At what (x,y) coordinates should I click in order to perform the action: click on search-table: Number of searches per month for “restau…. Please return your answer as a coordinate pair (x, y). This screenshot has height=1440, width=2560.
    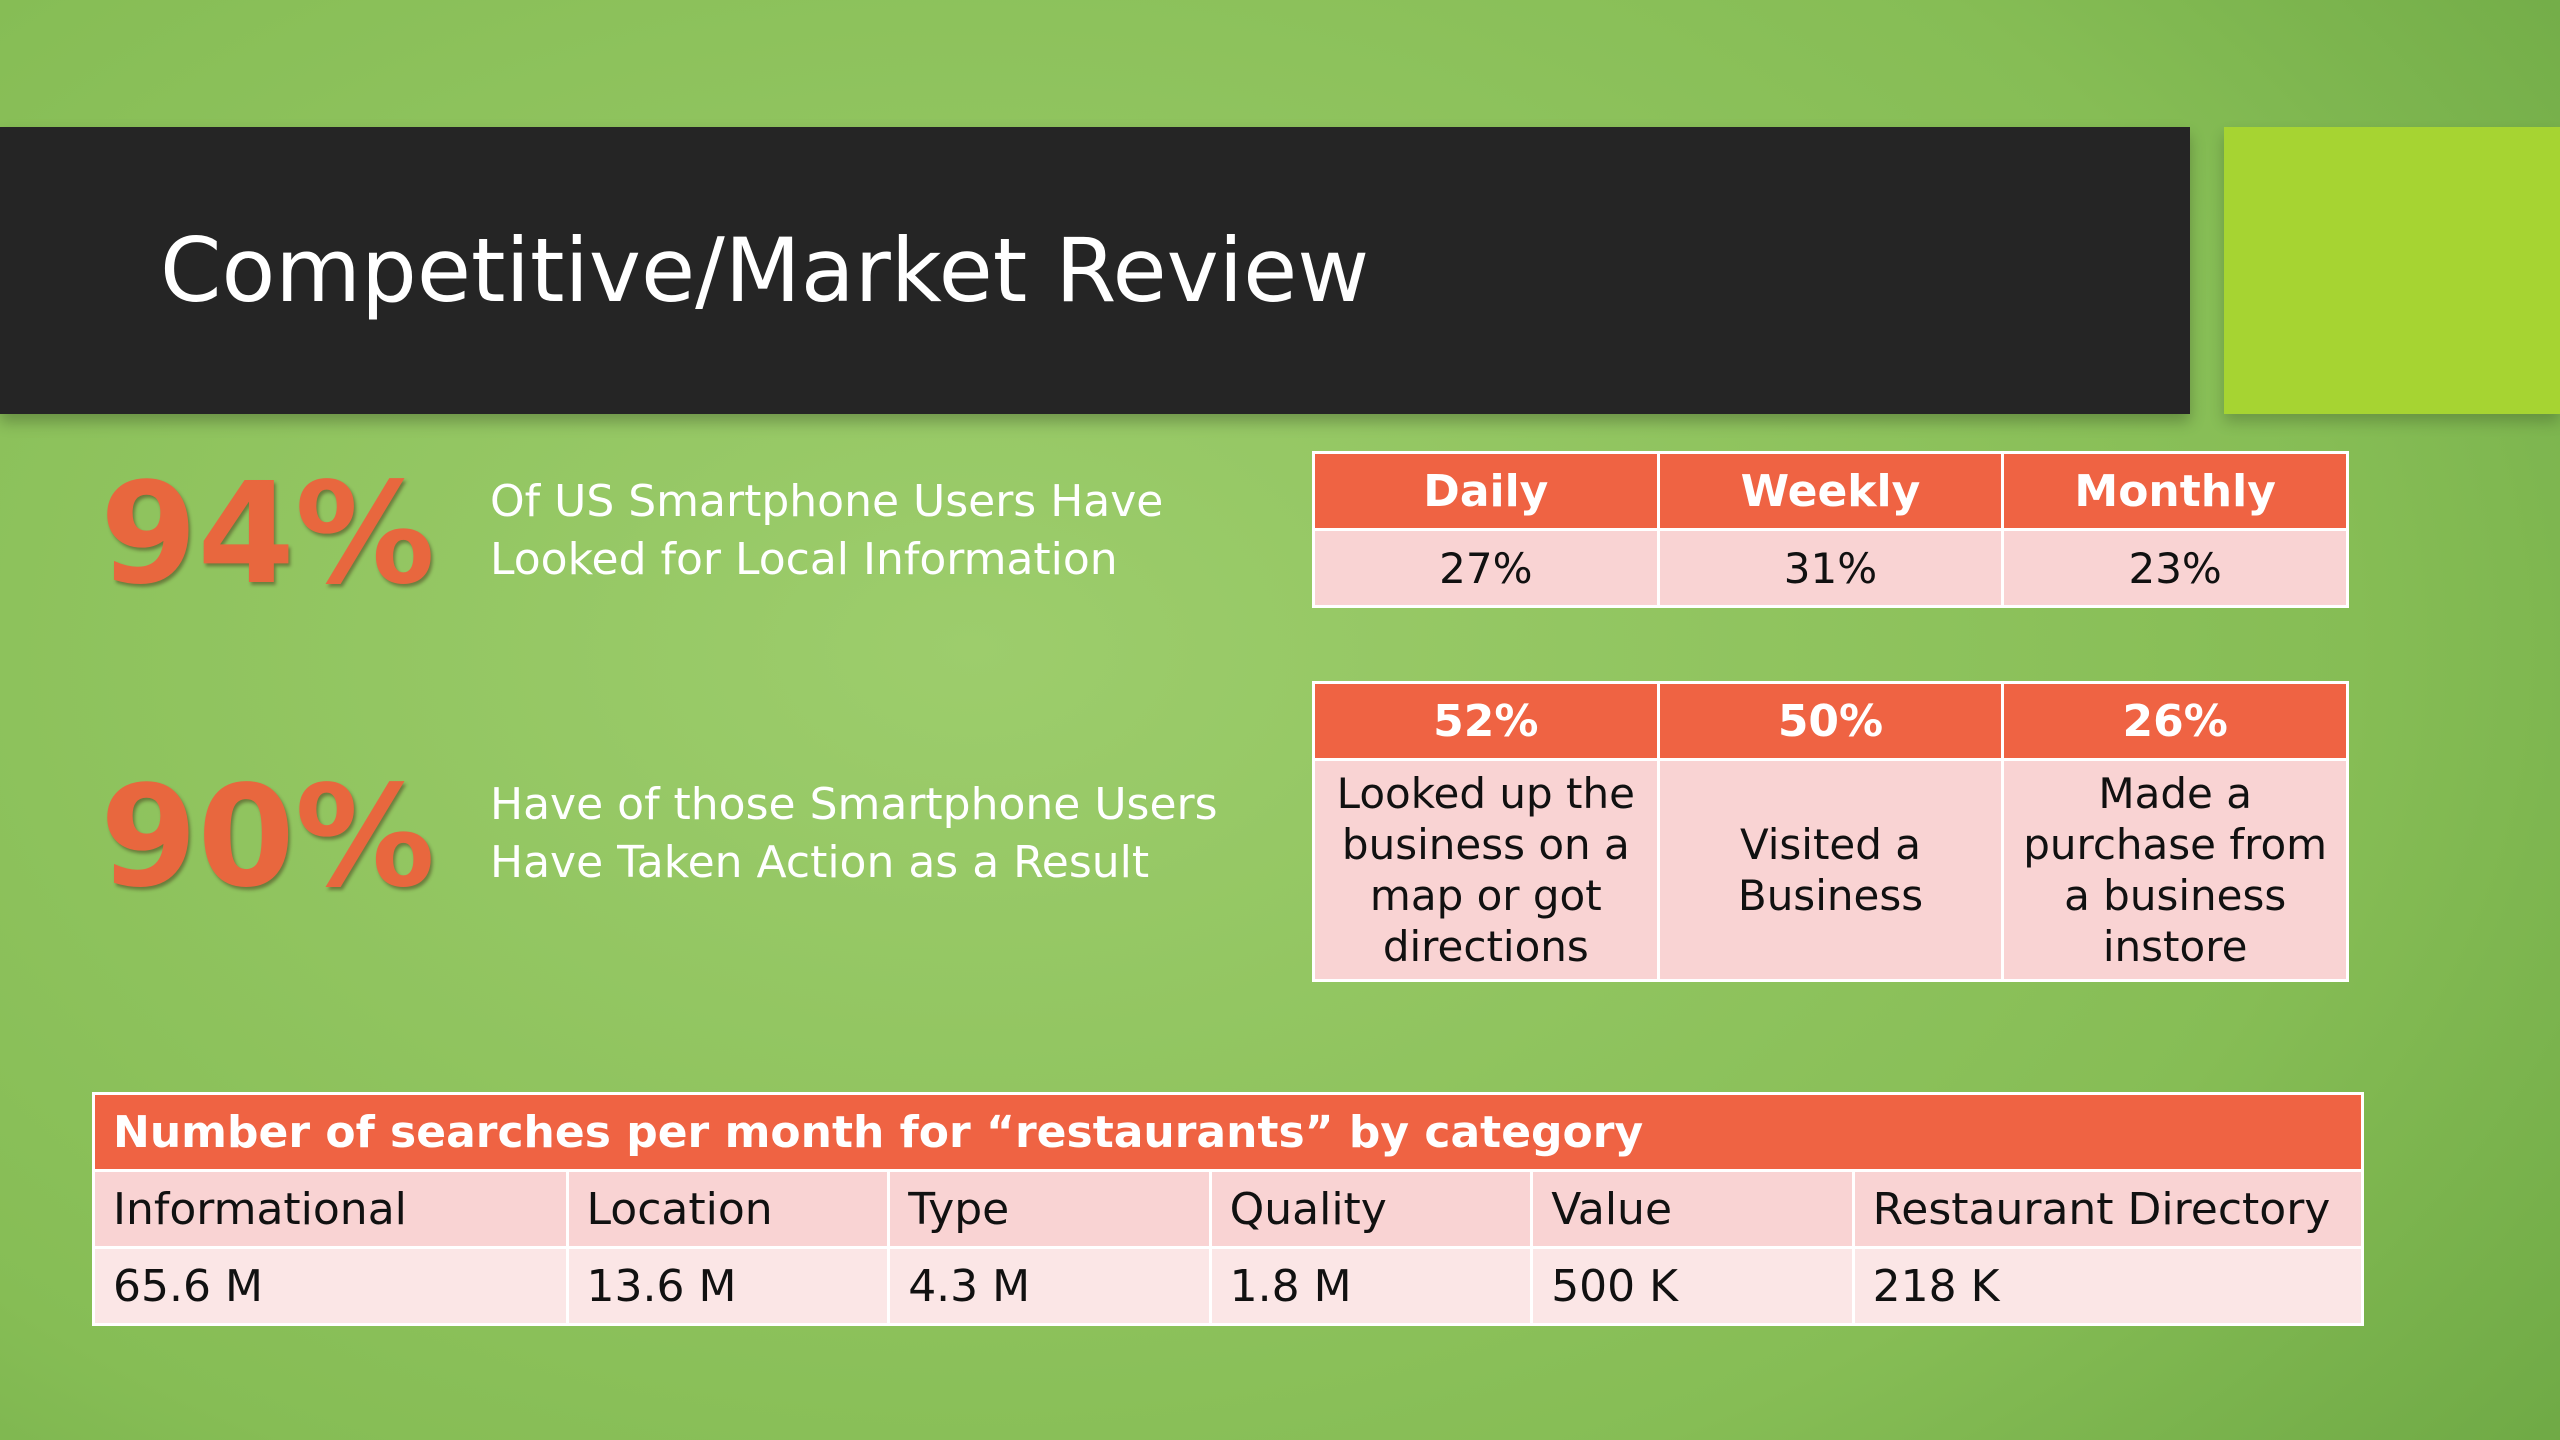
    Looking at the image, I should click on (1228, 1209).